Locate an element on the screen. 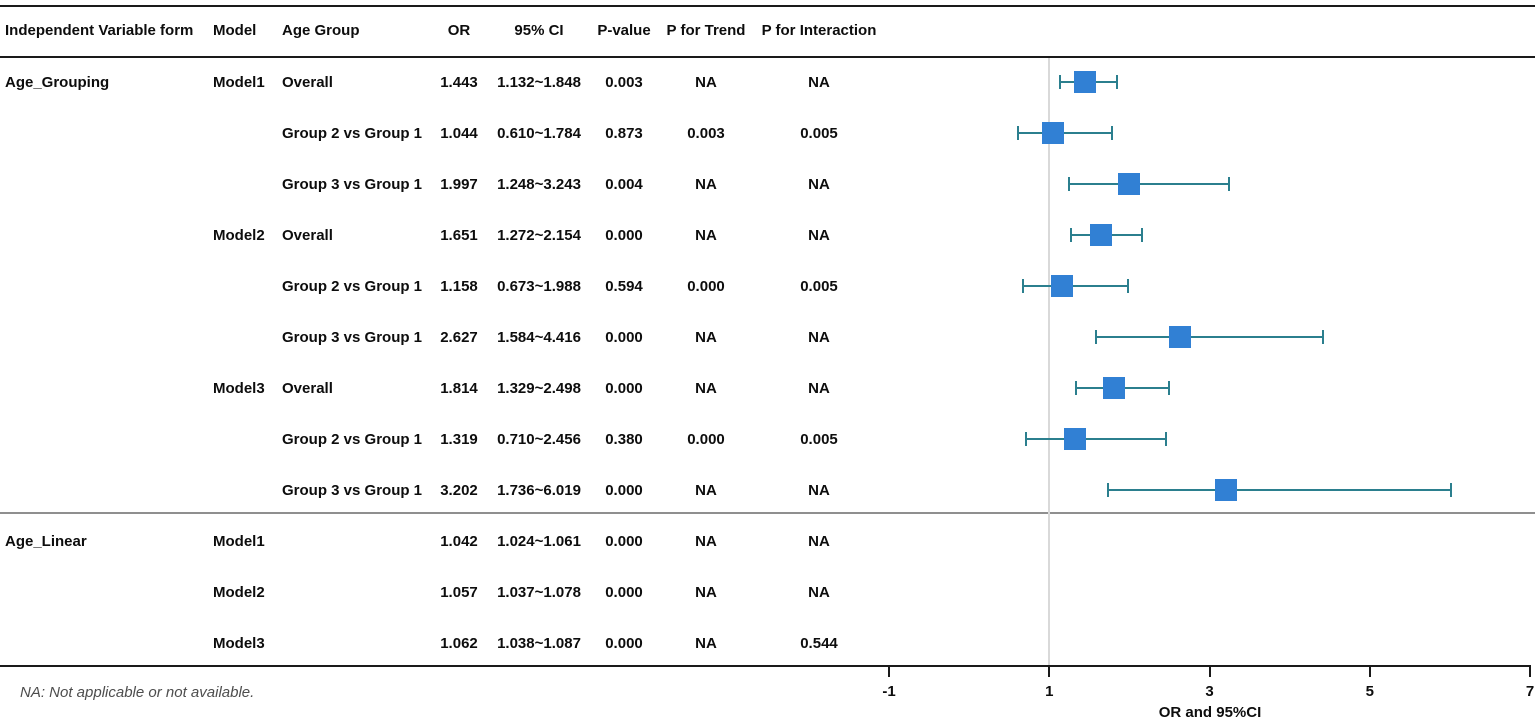 The image size is (1535, 728). top-rule is located at coordinates (767, 6).